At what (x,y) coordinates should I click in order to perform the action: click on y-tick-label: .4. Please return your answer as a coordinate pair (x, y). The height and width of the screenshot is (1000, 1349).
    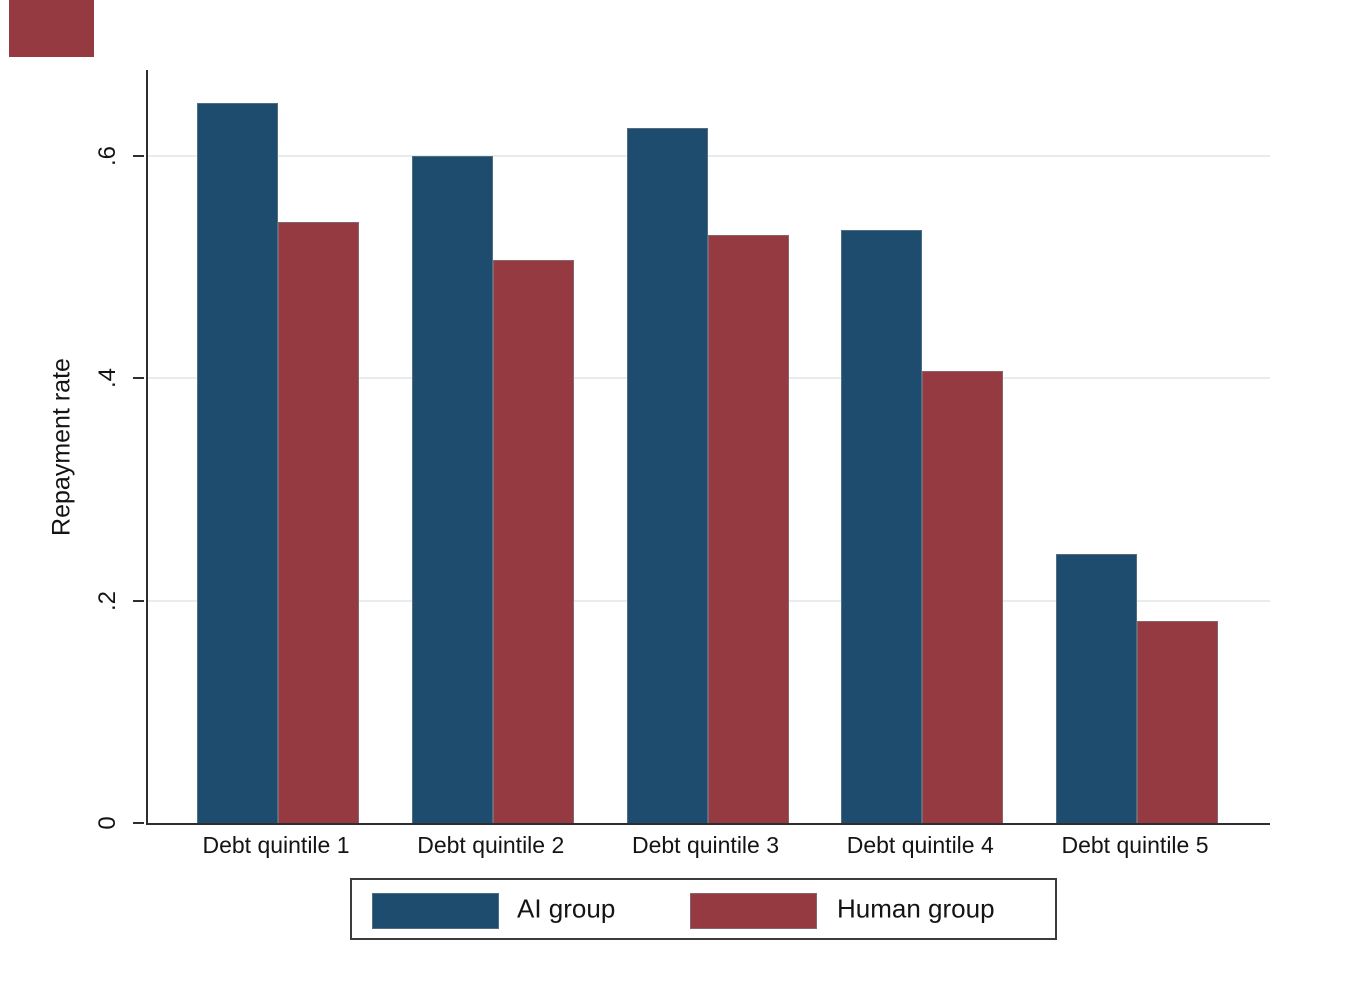
    Looking at the image, I should click on (107, 378).